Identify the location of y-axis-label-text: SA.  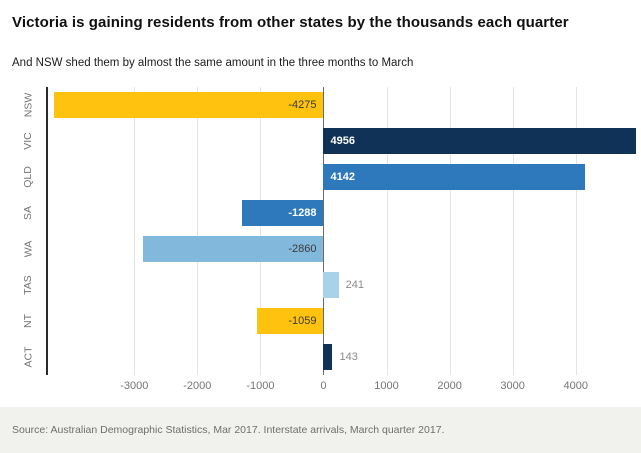
(27, 213).